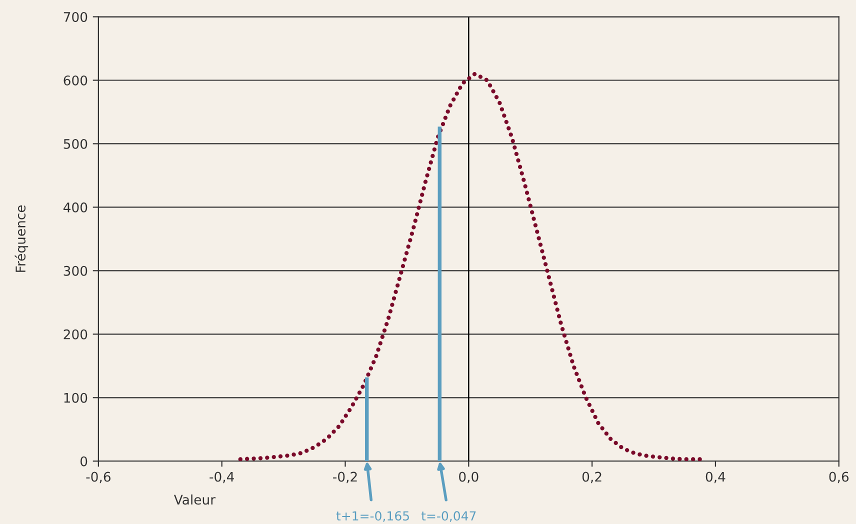 The image size is (856, 524). I want to click on y-tick-label: 500, so click(76, 143).